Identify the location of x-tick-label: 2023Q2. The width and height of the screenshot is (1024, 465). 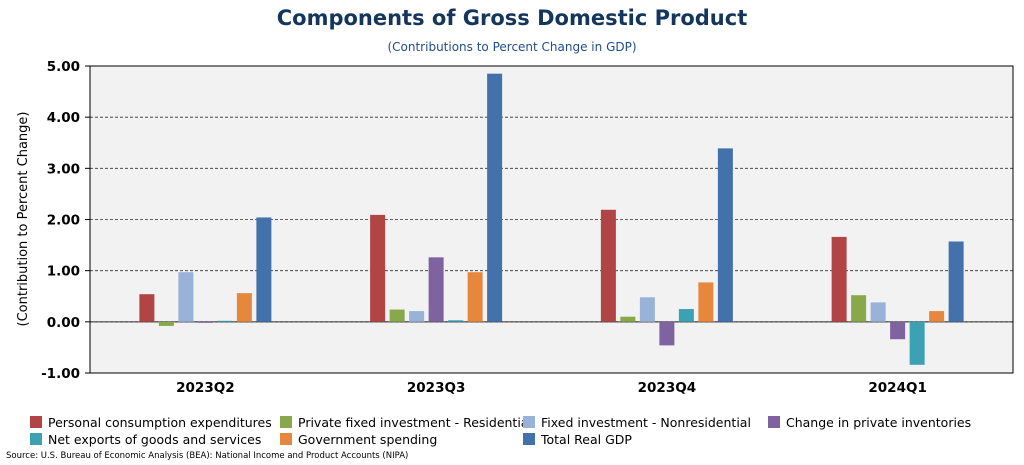
(205, 388).